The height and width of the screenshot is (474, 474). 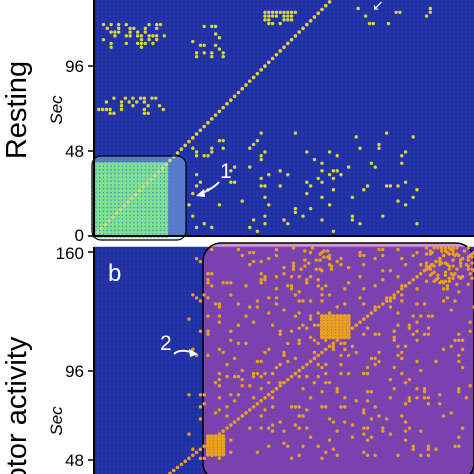 I want to click on panel-b-ylabel: otor activity, so click(x=17, y=405).